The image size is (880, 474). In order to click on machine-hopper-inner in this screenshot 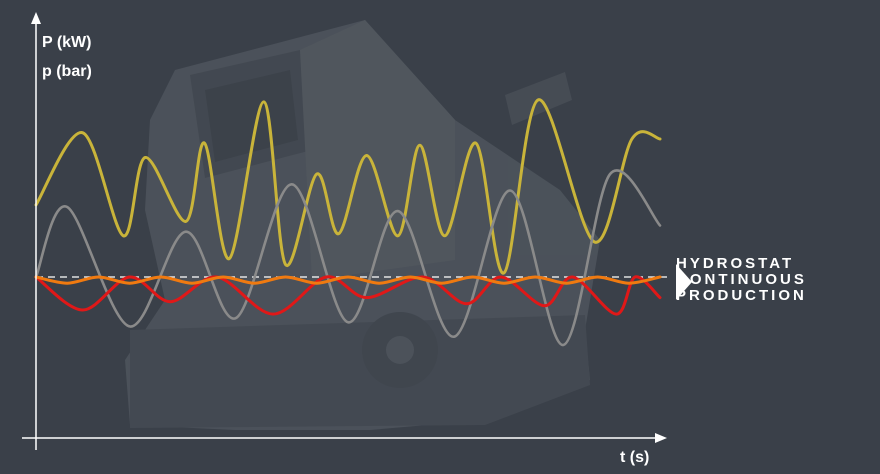, I will do `click(251, 116)`.